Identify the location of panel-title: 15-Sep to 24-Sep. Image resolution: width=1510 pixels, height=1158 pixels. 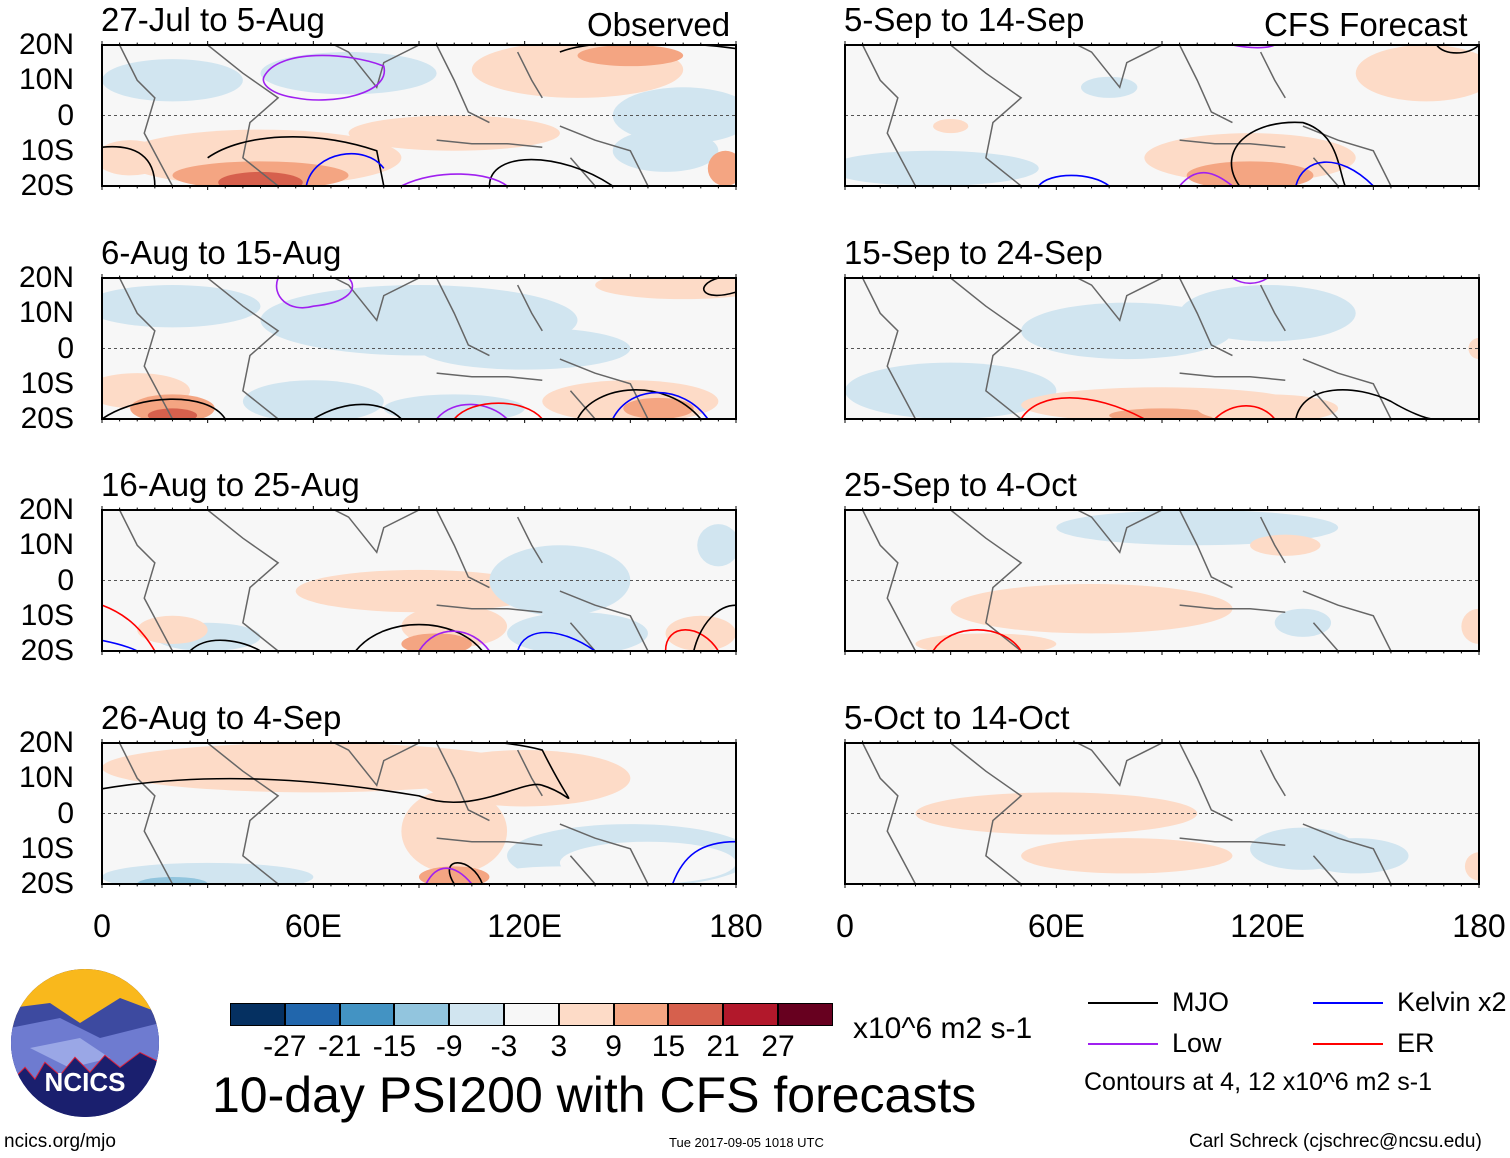
(973, 252).